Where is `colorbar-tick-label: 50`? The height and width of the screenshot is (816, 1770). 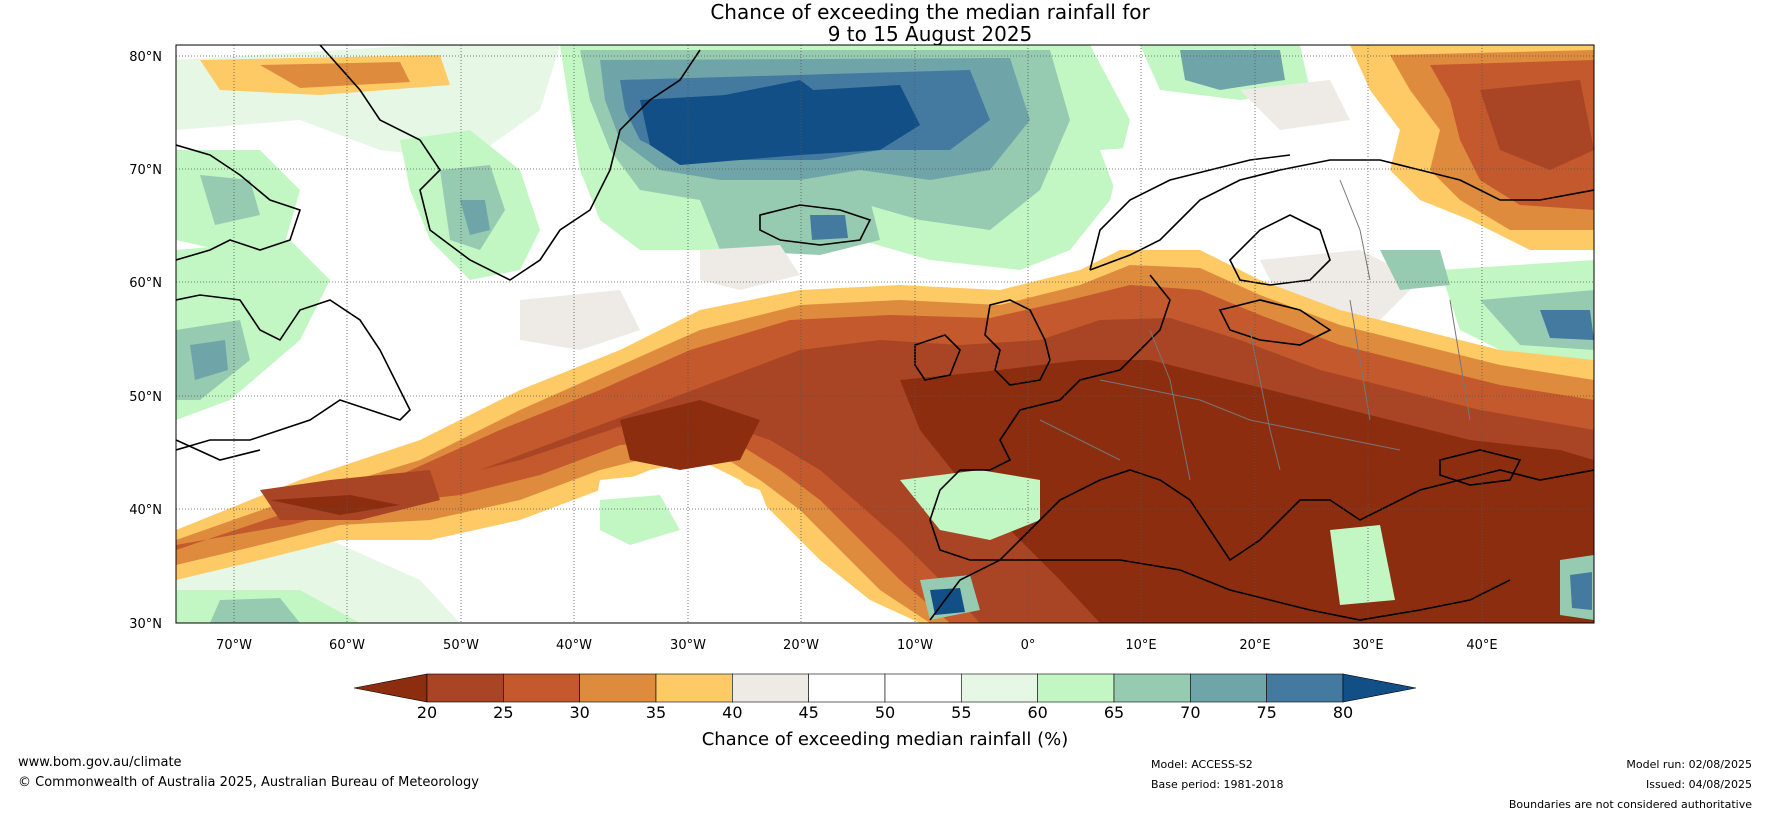
colorbar-tick-label: 50 is located at coordinates (885, 712).